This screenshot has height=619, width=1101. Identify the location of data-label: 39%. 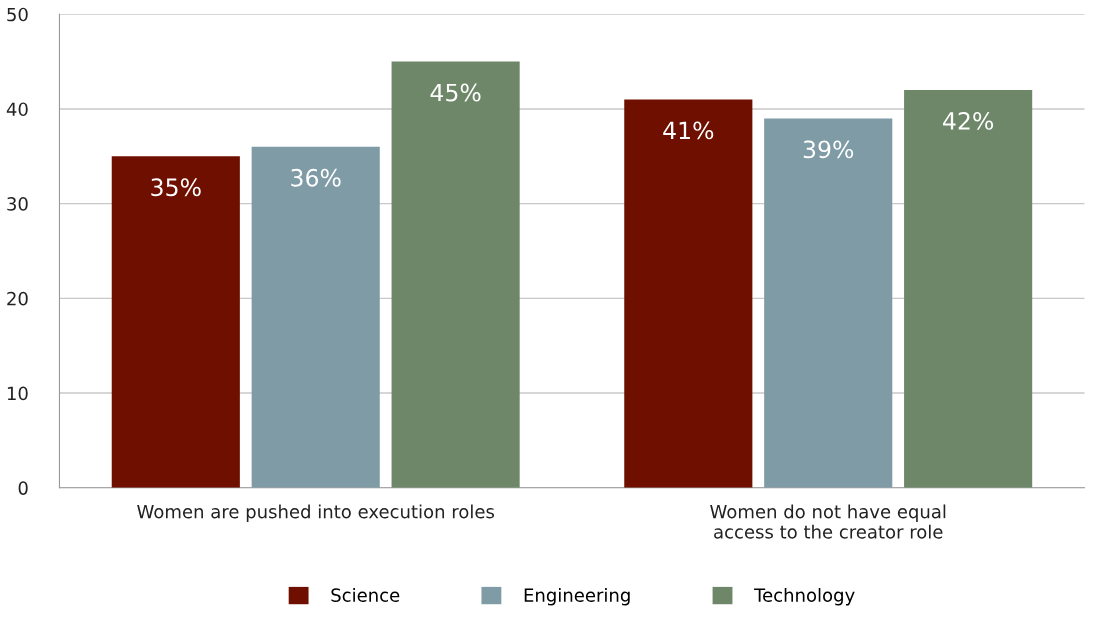
(828, 149).